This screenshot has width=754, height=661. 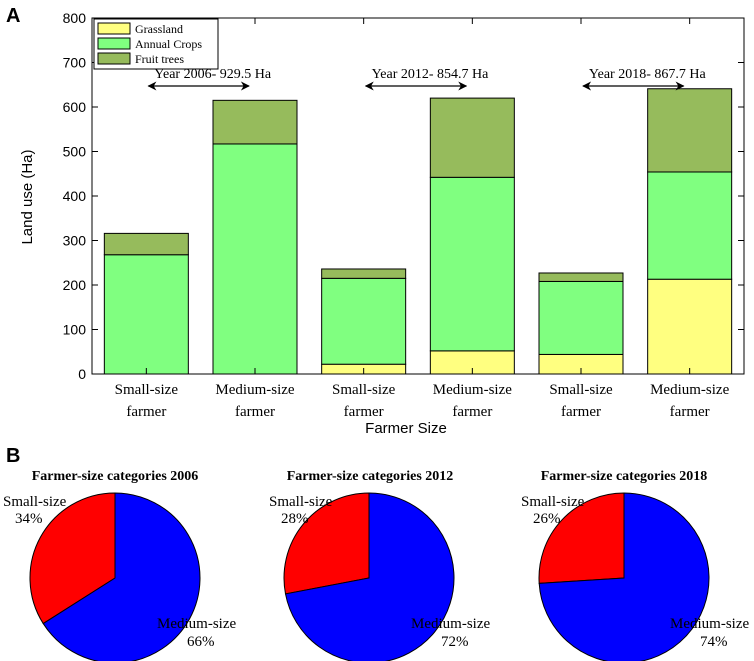 What do you see at coordinates (159, 29) in the screenshot?
I see `legend-label: Grassland` at bounding box center [159, 29].